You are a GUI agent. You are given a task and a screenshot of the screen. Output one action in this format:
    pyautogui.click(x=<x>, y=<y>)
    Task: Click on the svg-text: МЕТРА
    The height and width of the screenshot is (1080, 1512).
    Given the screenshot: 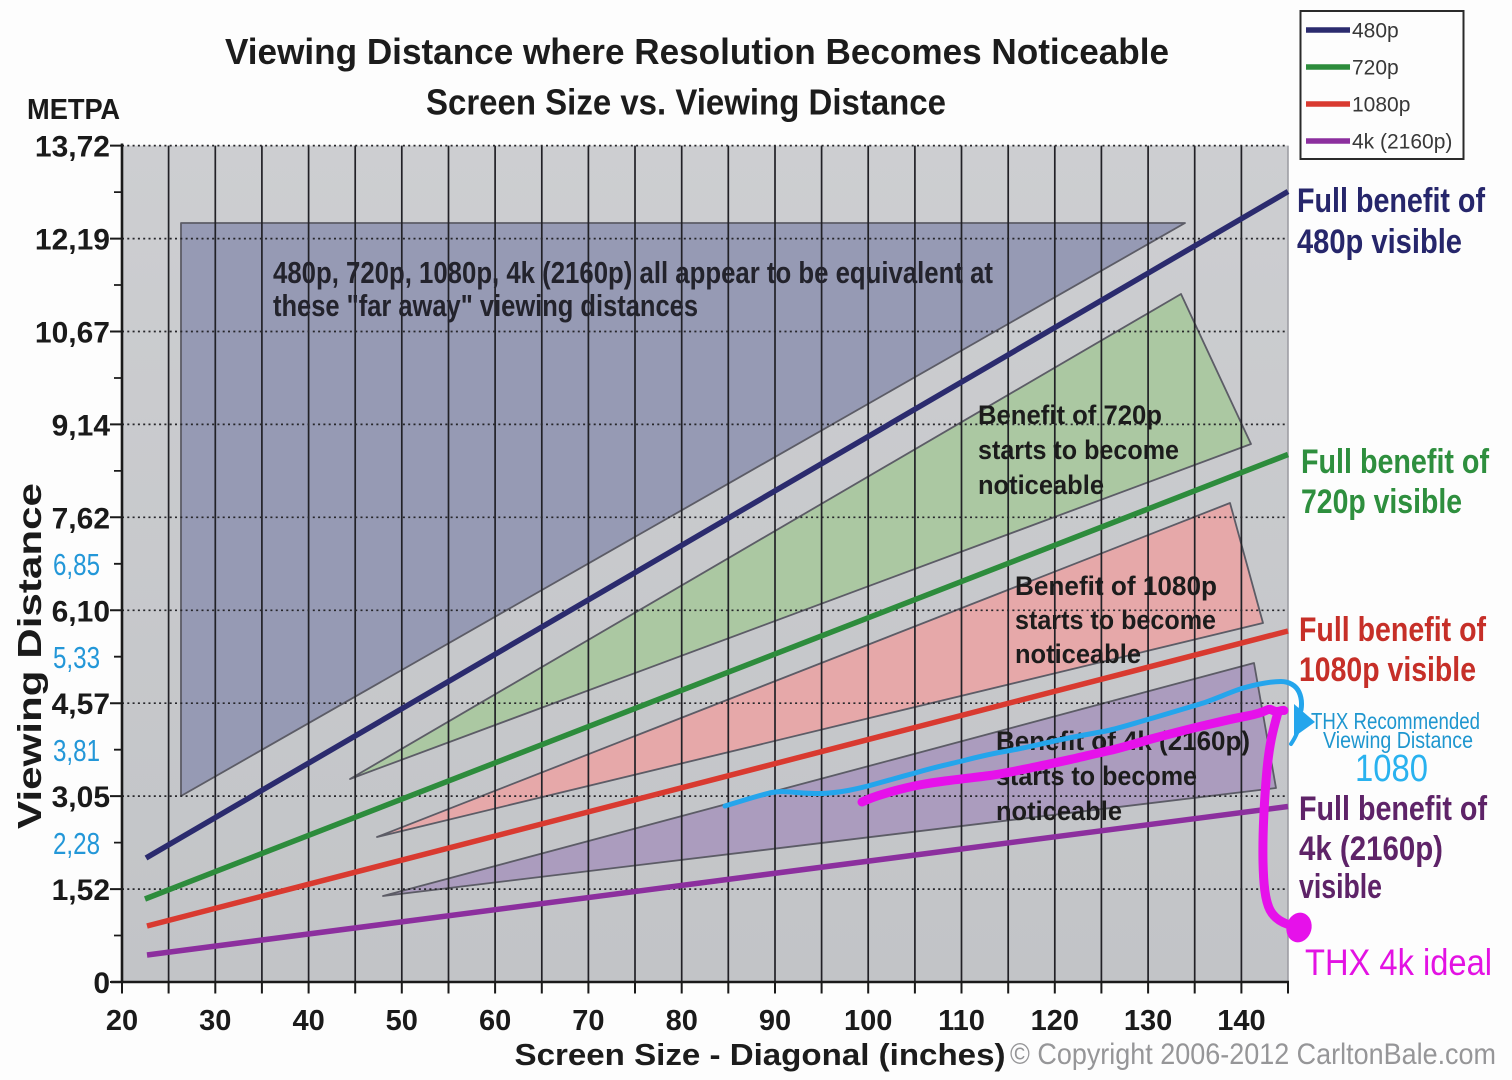 What is the action you would take?
    pyautogui.click(x=73, y=110)
    